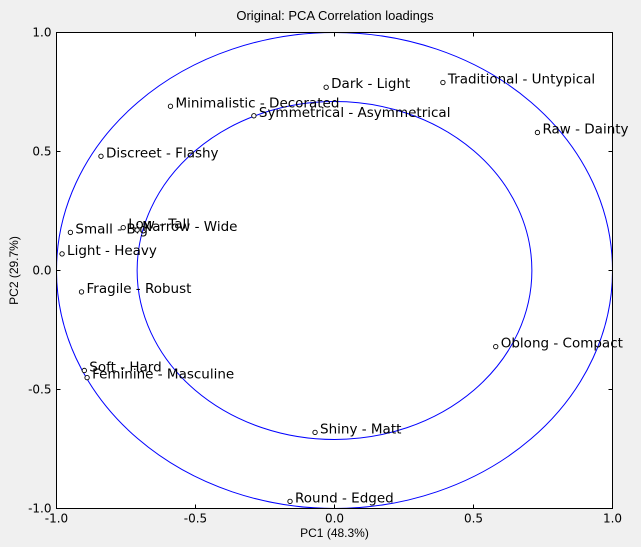 Image resolution: width=641 pixels, height=547 pixels. Describe the element at coordinates (585, 129) in the screenshot. I see `loading-point-label: Raw - Dainty` at that location.